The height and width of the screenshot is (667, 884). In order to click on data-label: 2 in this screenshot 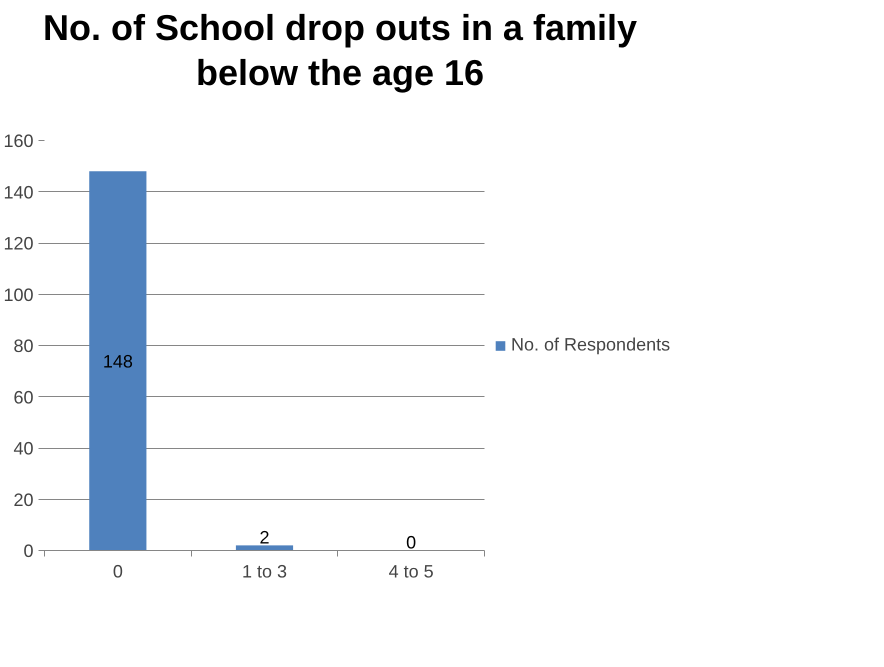, I will do `click(264, 537)`.